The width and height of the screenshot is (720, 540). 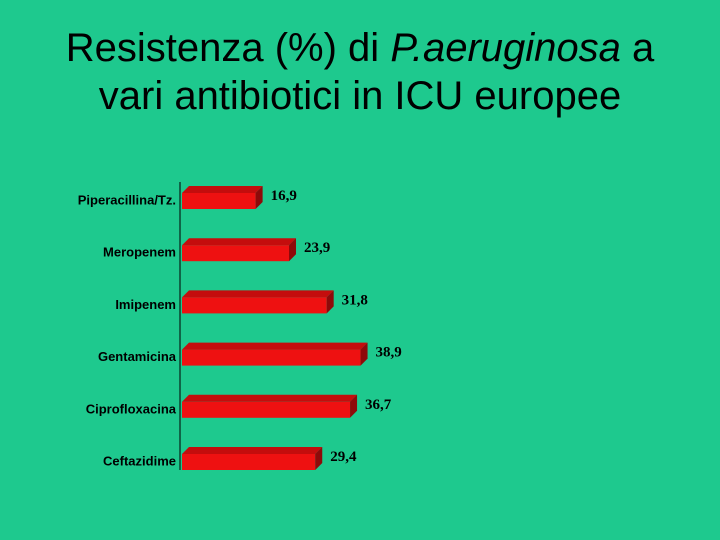 What do you see at coordinates (219, 201) in the screenshot?
I see `bar-piperacillina-tz` at bounding box center [219, 201].